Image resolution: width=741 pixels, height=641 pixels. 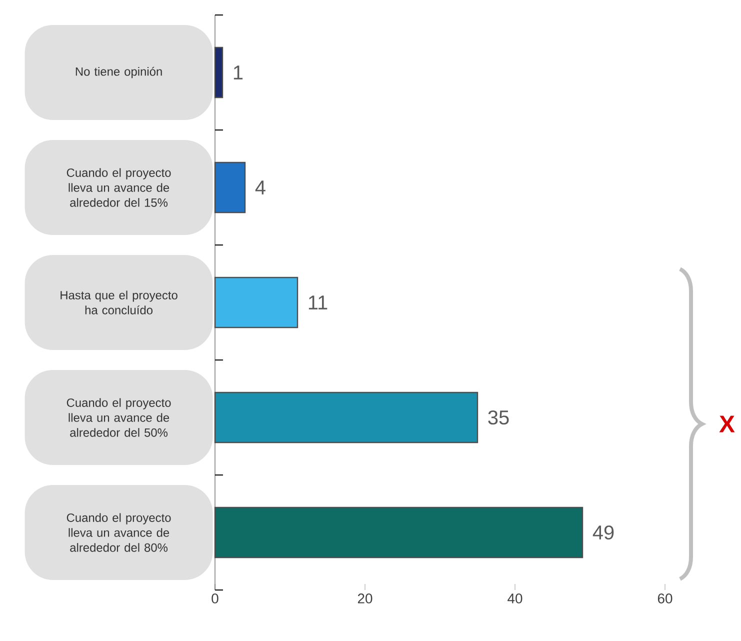 I want to click on data-label: 11, so click(x=318, y=303).